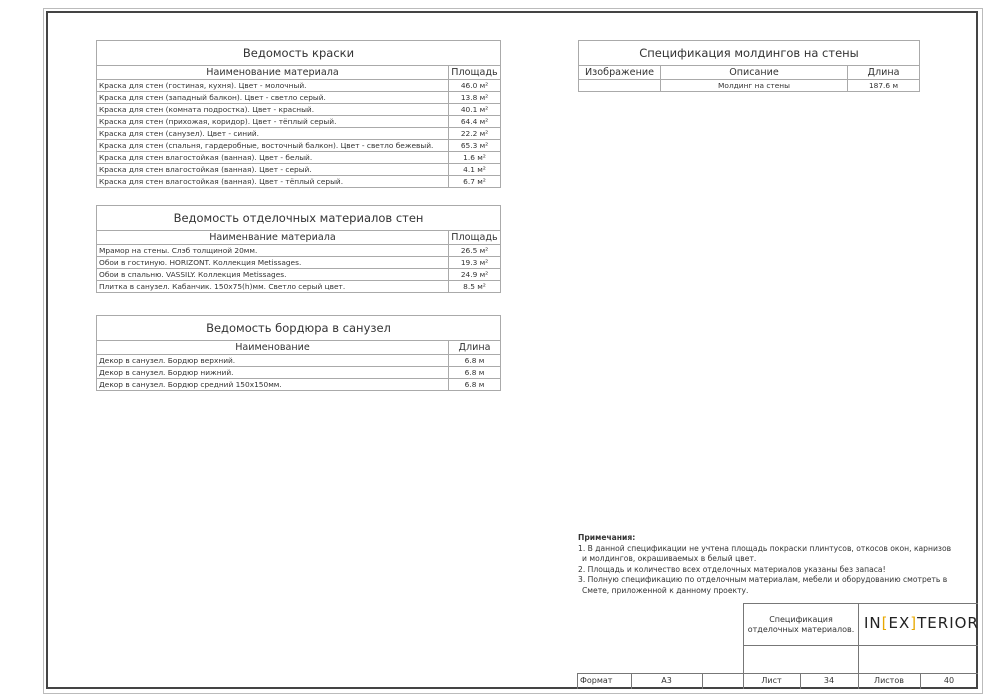 This screenshot has height=700, width=990. I want to click on table-cell: Краска для стен (санузел). Цвет - синий., so click(272, 133).